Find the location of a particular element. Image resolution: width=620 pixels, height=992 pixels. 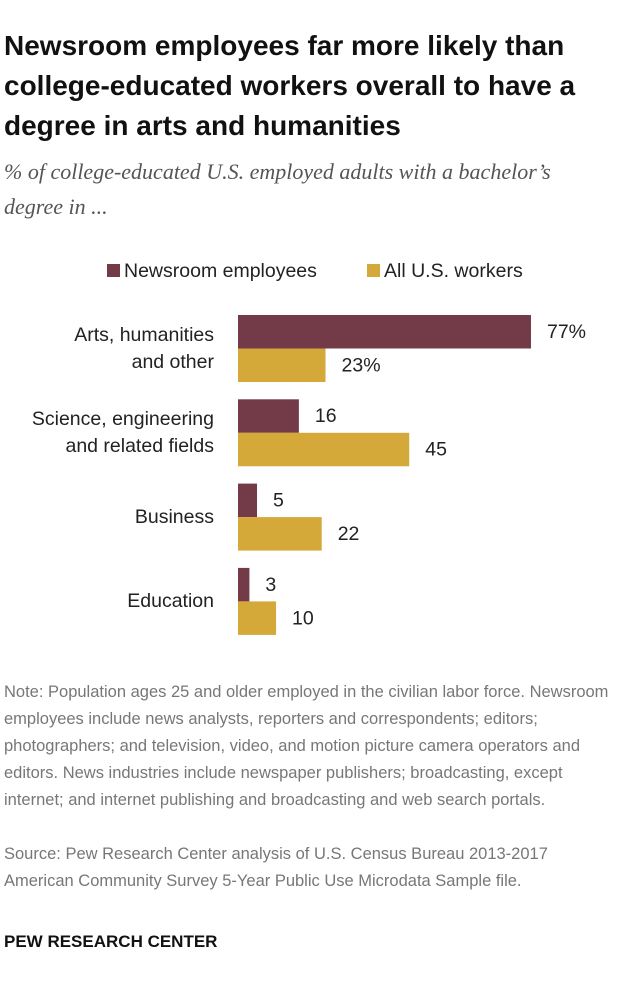

legend-label: Newsroom employees is located at coordinates (220, 271).